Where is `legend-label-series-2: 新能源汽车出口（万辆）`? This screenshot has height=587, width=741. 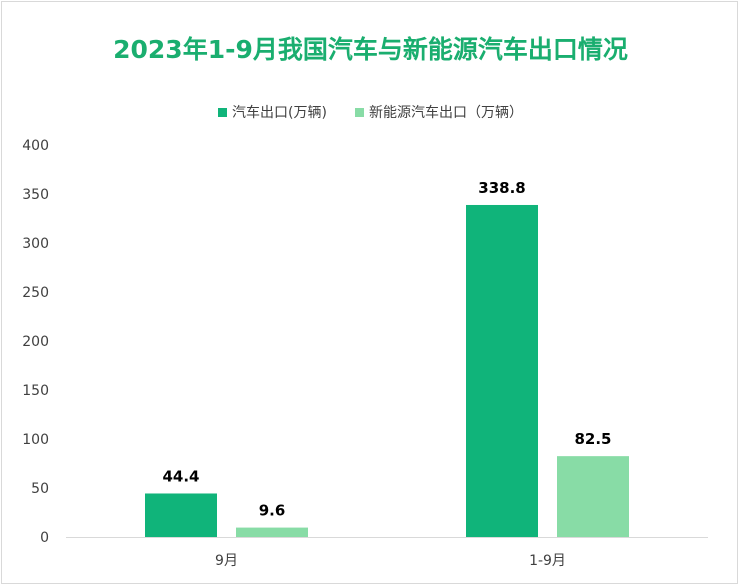 legend-label-series-2: 新能源汽车出口（万辆） is located at coordinates (445, 113).